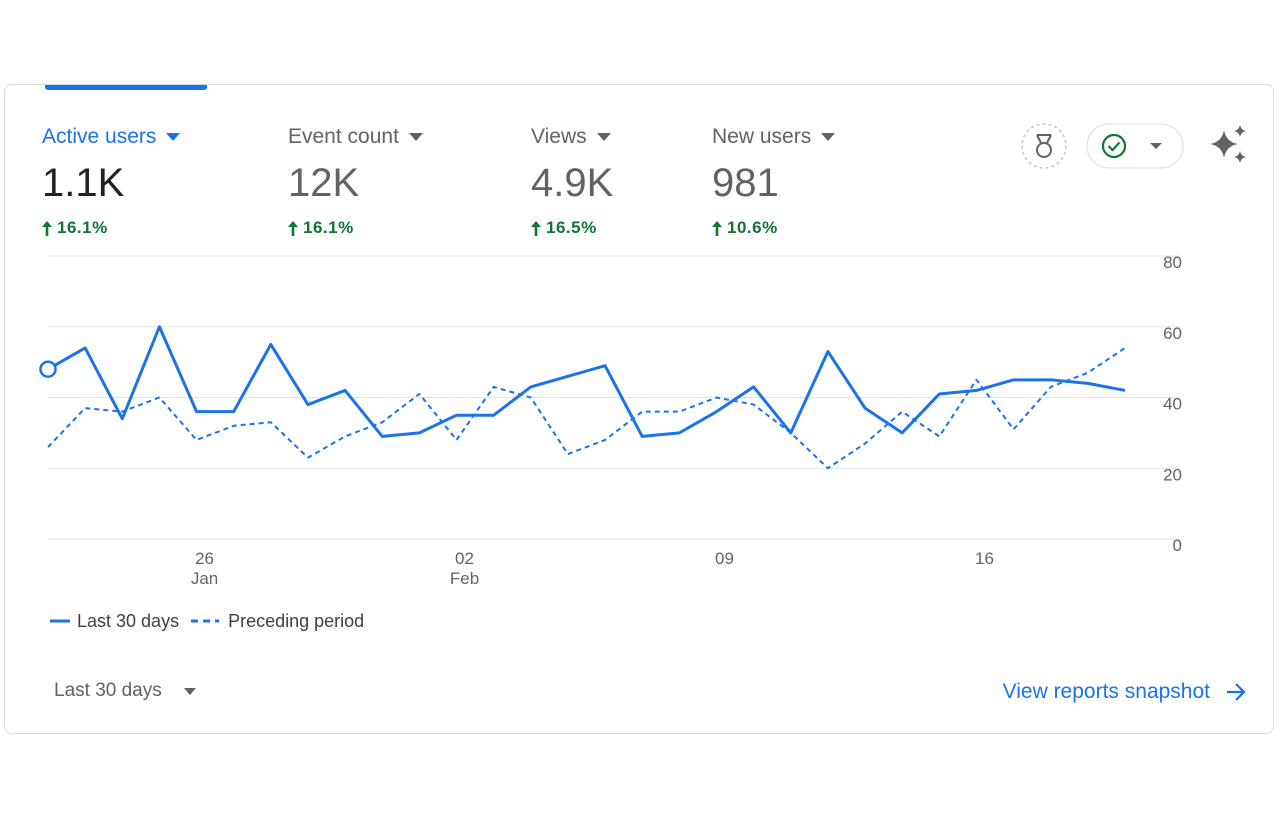  I want to click on x-tick-label: 26, so click(204, 558).